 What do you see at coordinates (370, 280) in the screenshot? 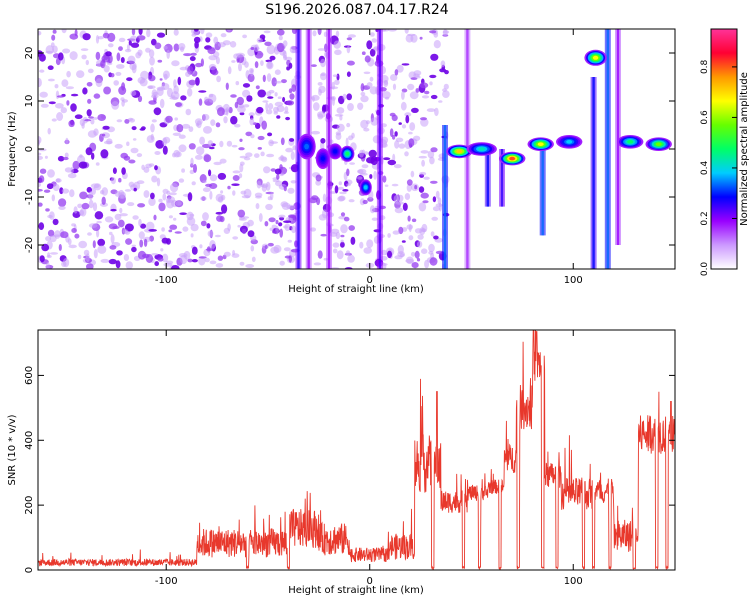
I see `heatmap-x-tick-label: 0` at bounding box center [370, 280].